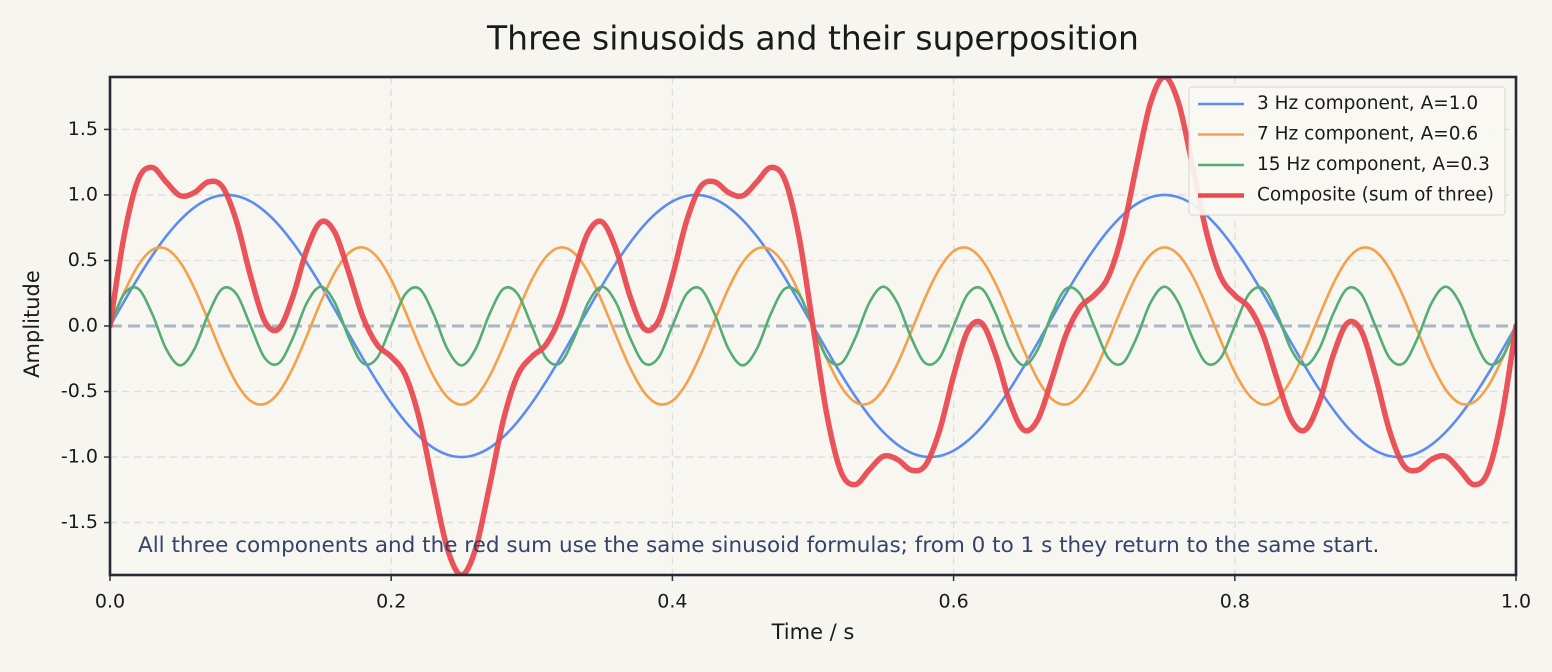 The height and width of the screenshot is (672, 1552). Describe the element at coordinates (32, 324) in the screenshot. I see `y-axis-label: Amplitude` at that location.